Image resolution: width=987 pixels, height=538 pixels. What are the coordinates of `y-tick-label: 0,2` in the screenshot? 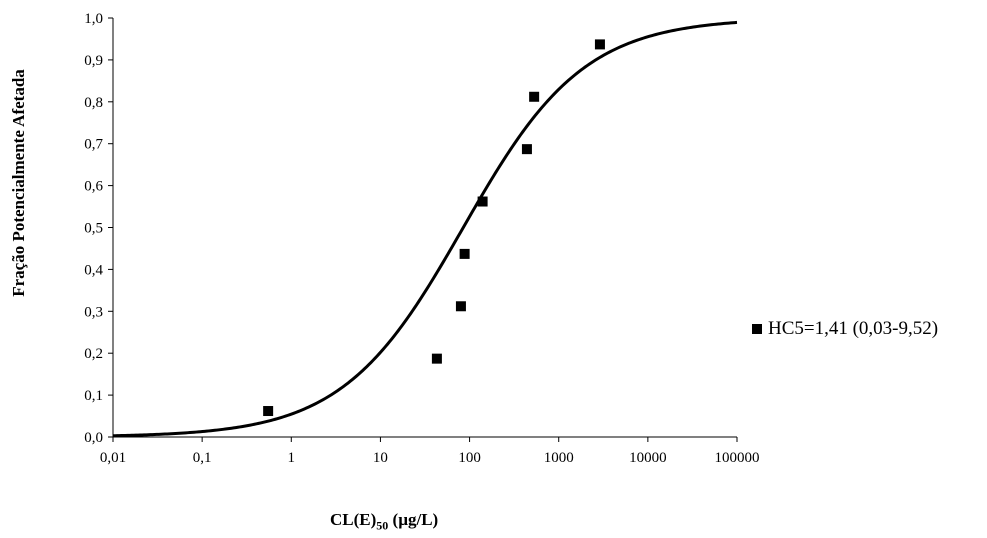 It's located at (93, 354).